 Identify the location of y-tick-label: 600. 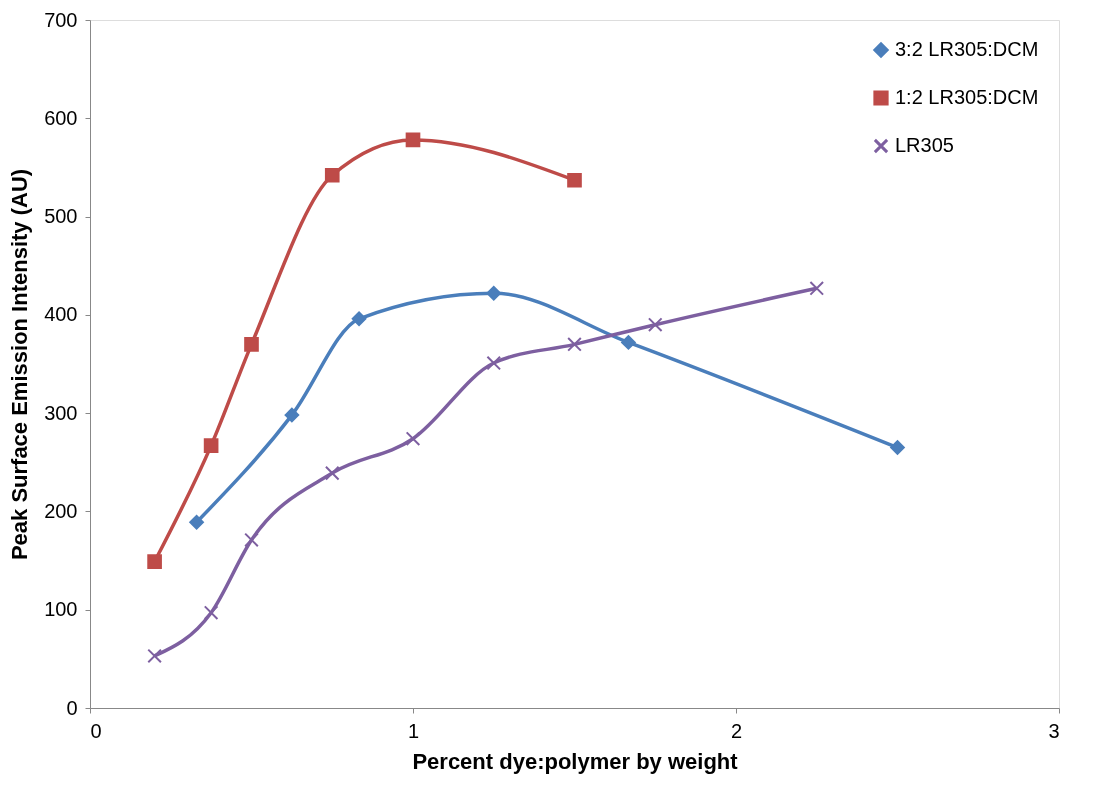
(61, 117).